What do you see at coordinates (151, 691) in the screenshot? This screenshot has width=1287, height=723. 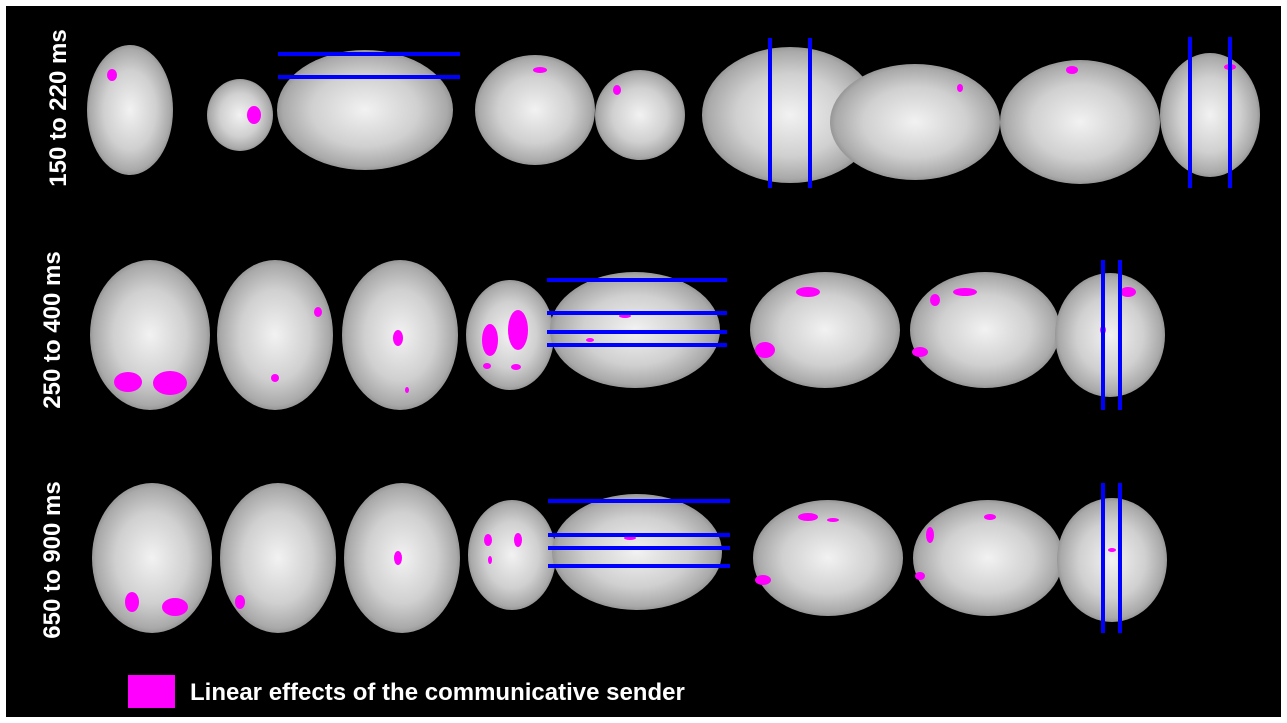 I see `legend-swatch` at bounding box center [151, 691].